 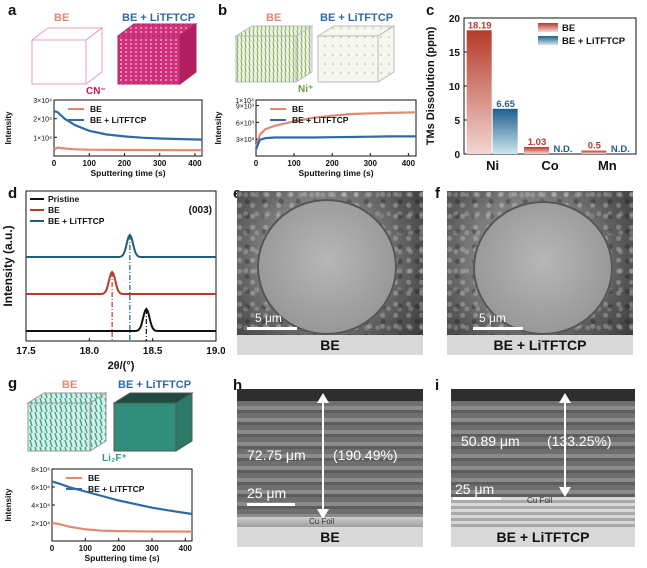 I want to click on chart-c-ytick-label-0: 0, so click(x=457, y=155).